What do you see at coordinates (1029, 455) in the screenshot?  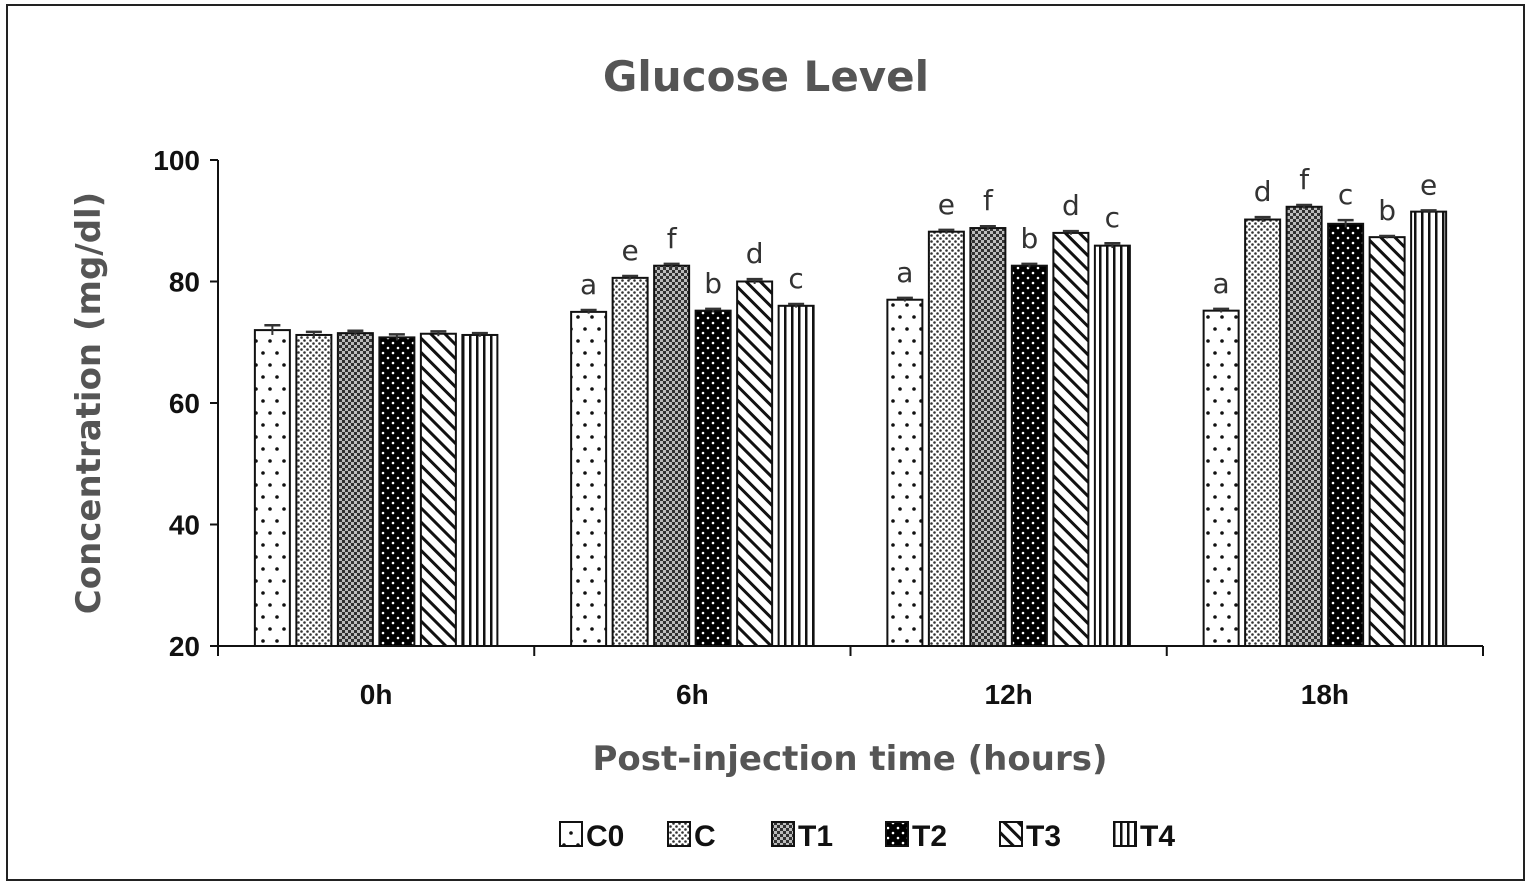 I see `bar-T2-12h` at bounding box center [1029, 455].